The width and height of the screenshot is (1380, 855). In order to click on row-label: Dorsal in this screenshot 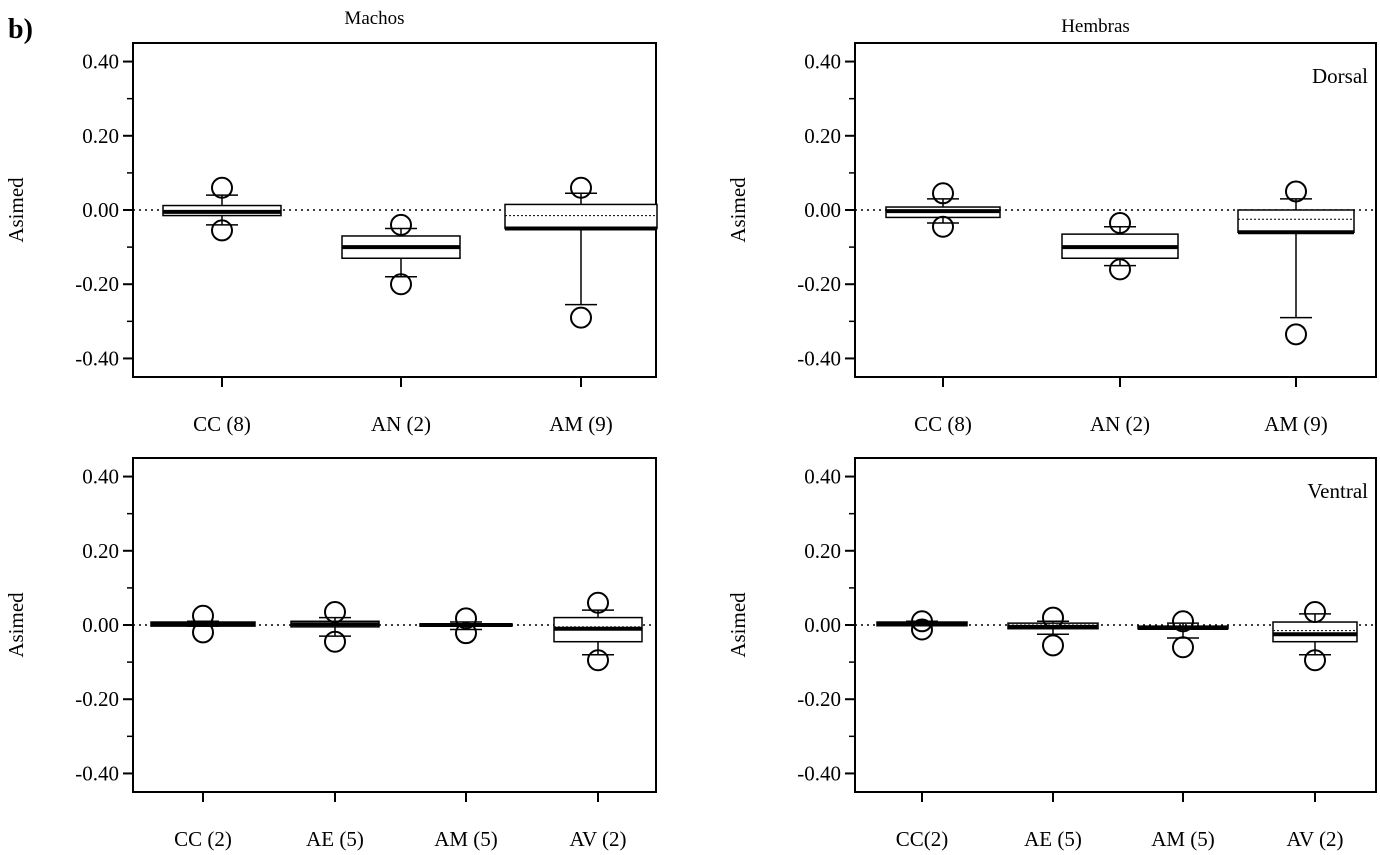, I will do `click(1340, 76)`.